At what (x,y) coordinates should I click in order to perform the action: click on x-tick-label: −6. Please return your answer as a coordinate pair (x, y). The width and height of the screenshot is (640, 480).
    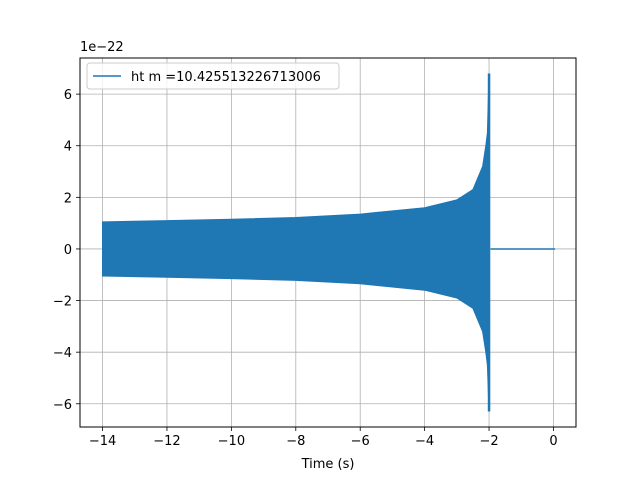
    Looking at the image, I should click on (360, 441).